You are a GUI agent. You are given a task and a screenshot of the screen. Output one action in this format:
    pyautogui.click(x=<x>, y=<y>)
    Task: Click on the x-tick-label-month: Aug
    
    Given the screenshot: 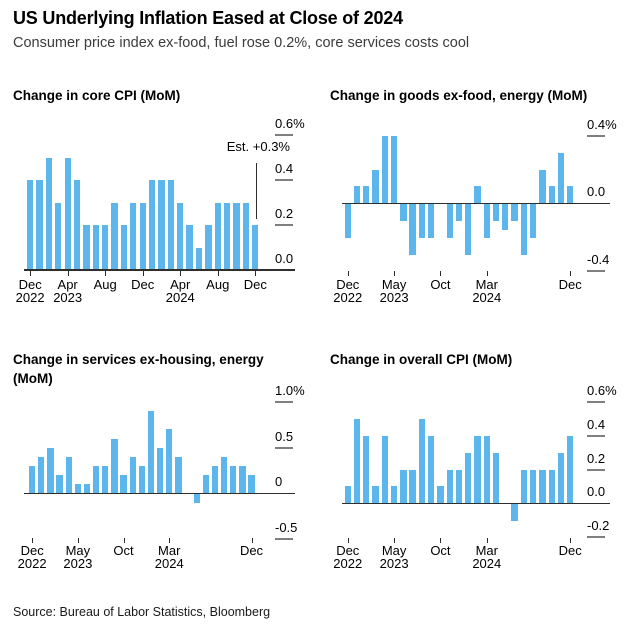 What is the action you would take?
    pyautogui.click(x=218, y=284)
    